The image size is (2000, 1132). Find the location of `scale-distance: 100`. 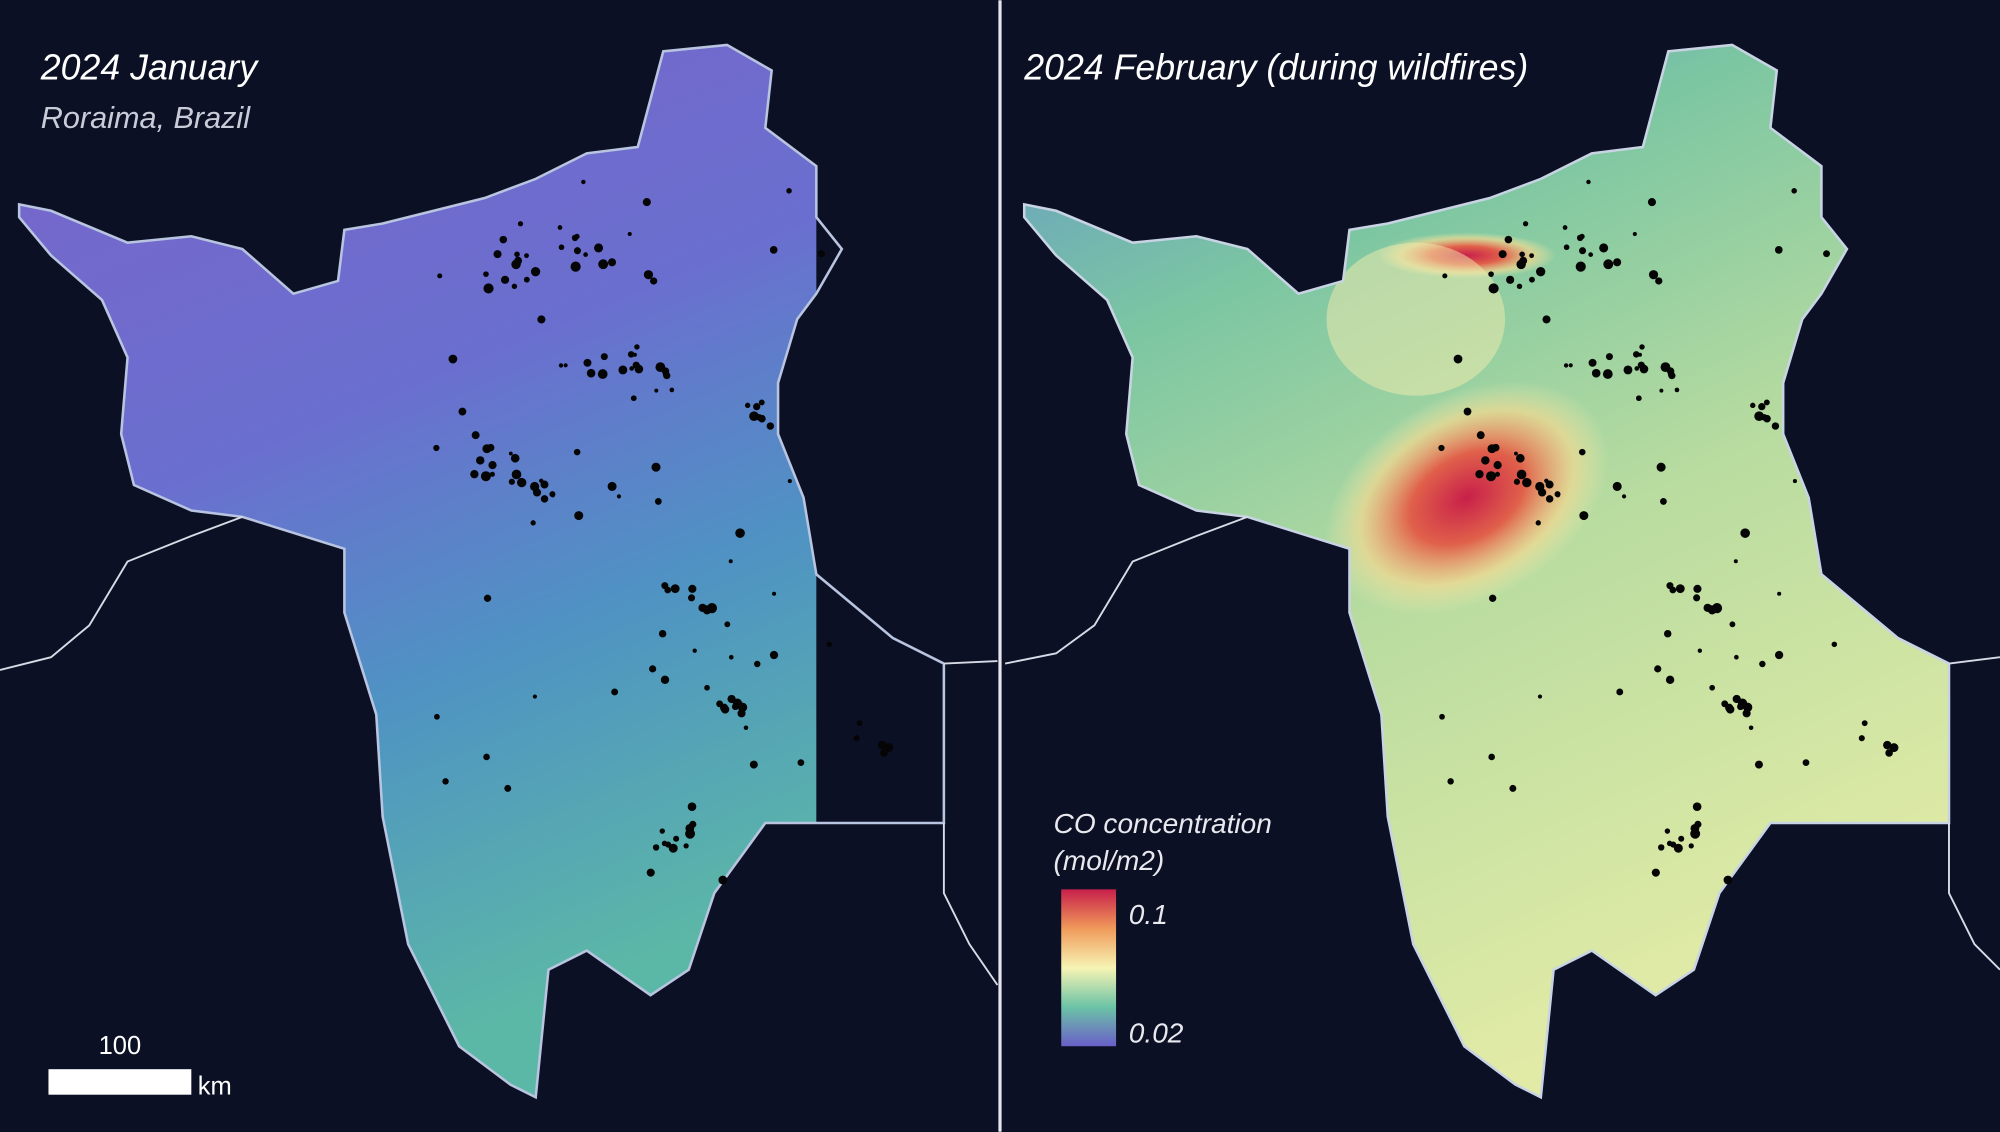

scale-distance: 100 is located at coordinates (120, 1046).